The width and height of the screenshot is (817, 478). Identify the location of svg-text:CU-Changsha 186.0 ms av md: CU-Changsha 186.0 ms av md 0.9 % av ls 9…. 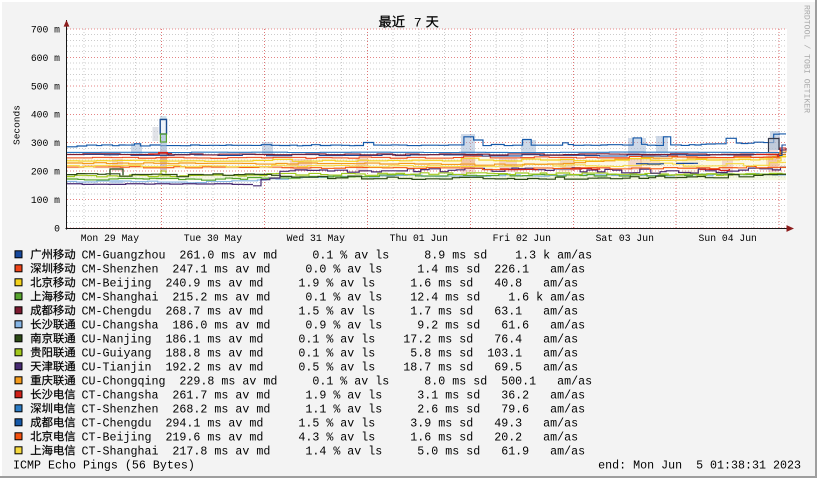
(334, 325).